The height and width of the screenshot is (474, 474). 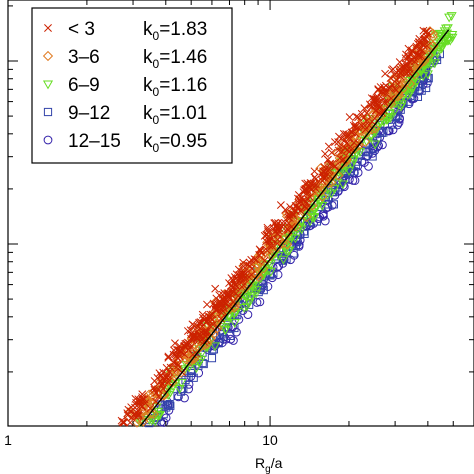 What do you see at coordinates (94, 141) in the screenshot?
I see `legend-label: 12–15` at bounding box center [94, 141].